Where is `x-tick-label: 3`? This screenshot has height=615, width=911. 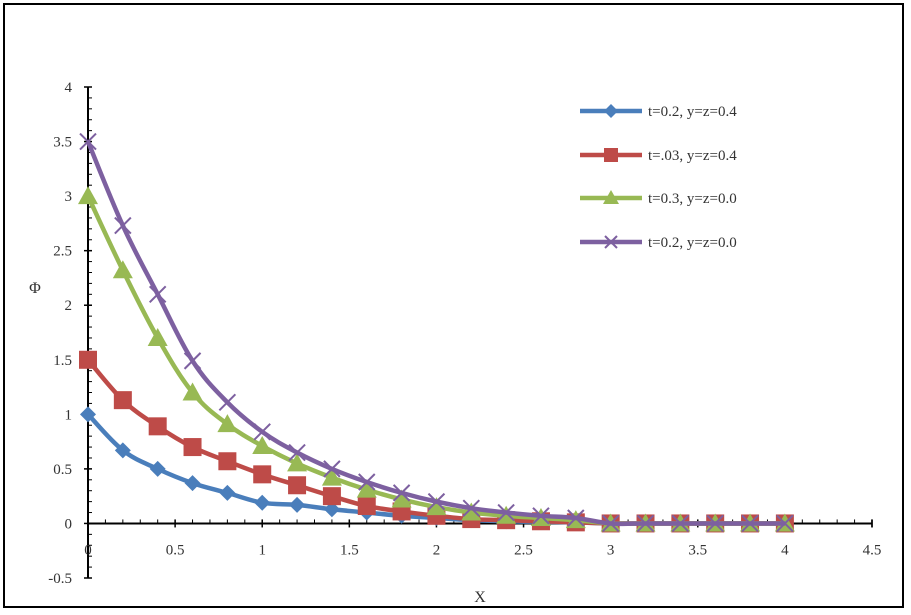
x-tick-label: 3 is located at coordinates (611, 550).